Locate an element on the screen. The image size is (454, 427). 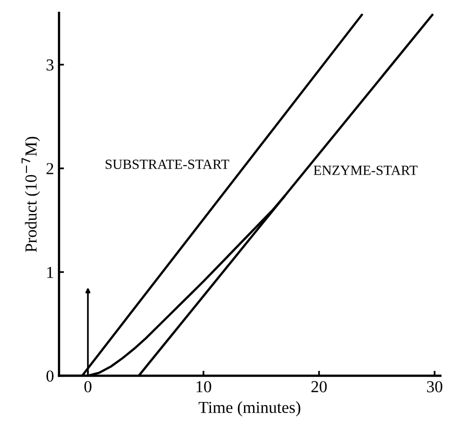
series-label: ENZYME-START is located at coordinates (366, 171).